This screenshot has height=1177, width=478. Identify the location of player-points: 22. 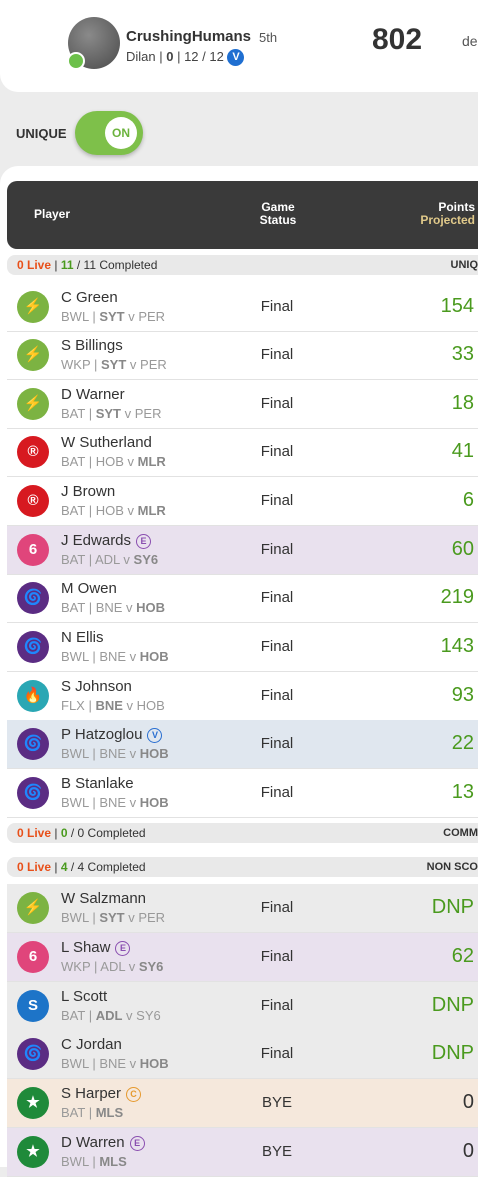
(463, 743).